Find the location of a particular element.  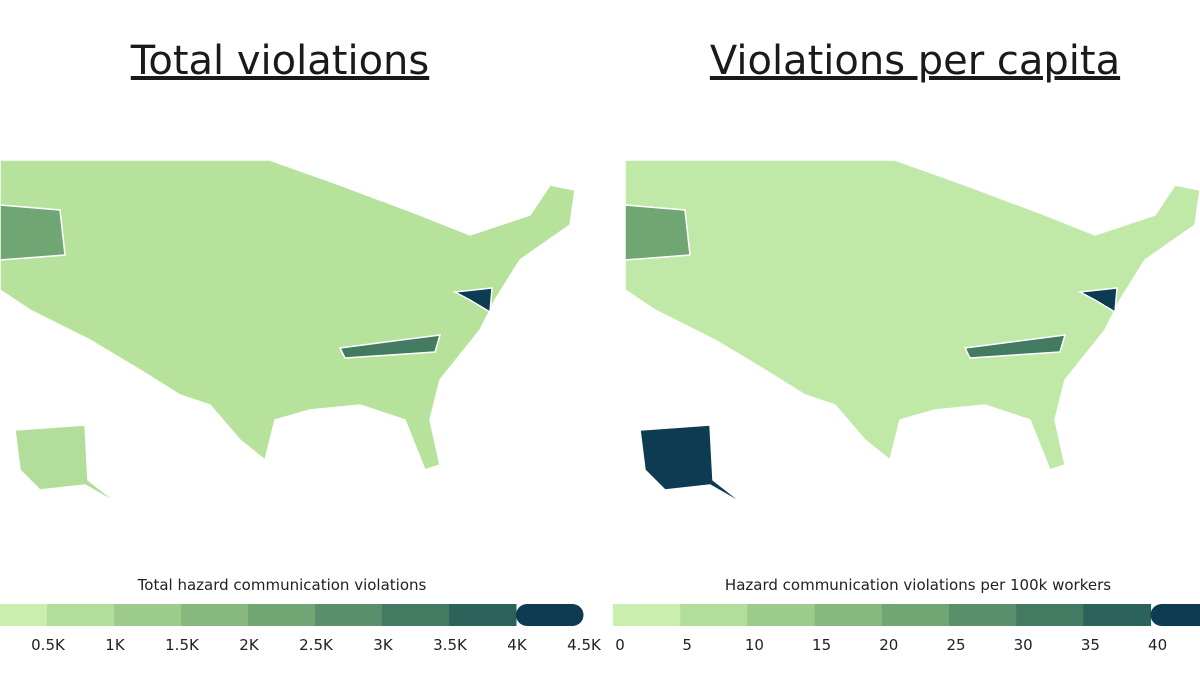

tick-label: 40 is located at coordinates (1157, 645).